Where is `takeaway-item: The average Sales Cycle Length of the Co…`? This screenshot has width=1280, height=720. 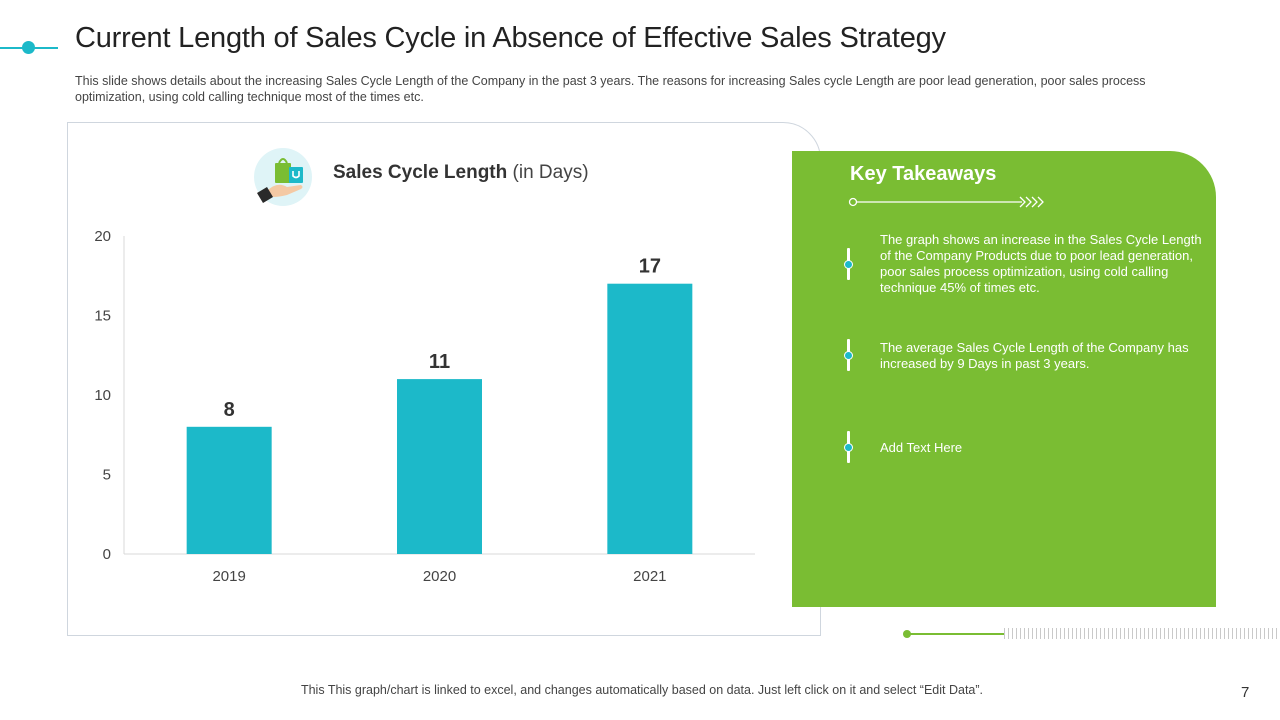
takeaway-item: The average Sales Cycle Length of the Co… is located at coordinates (1034, 355).